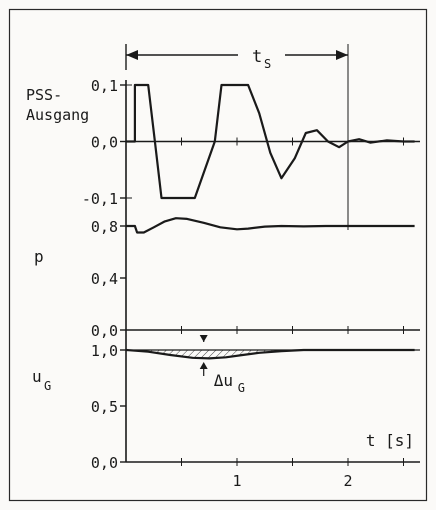 The width and height of the screenshot is (436, 514). I want to click on y-tick-label: 0,5, so click(104, 407).